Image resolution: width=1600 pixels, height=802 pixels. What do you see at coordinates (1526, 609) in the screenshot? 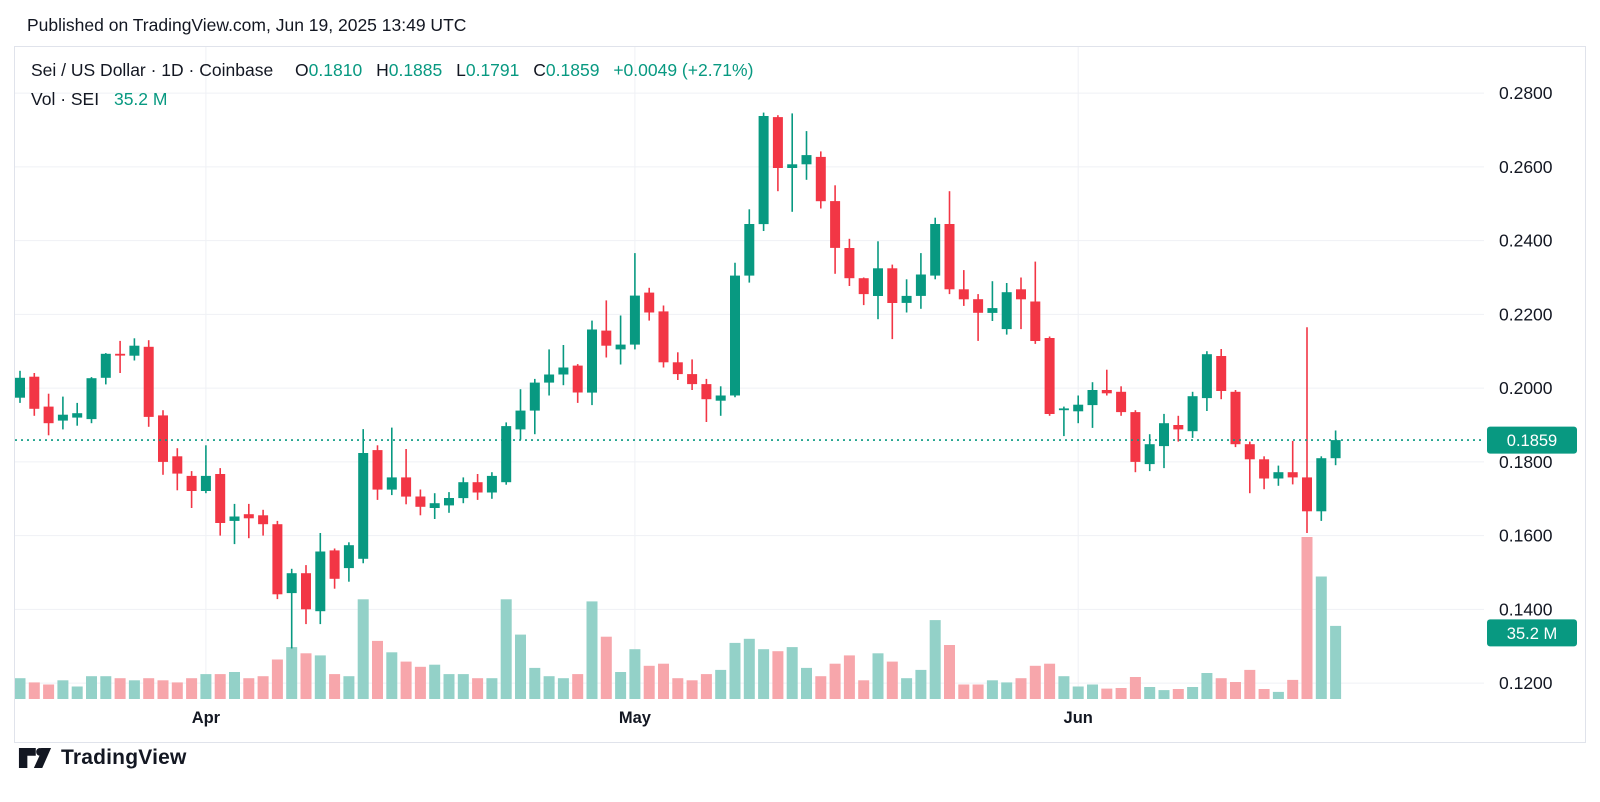
I see `y-axis-label: 0.1400` at bounding box center [1526, 609].